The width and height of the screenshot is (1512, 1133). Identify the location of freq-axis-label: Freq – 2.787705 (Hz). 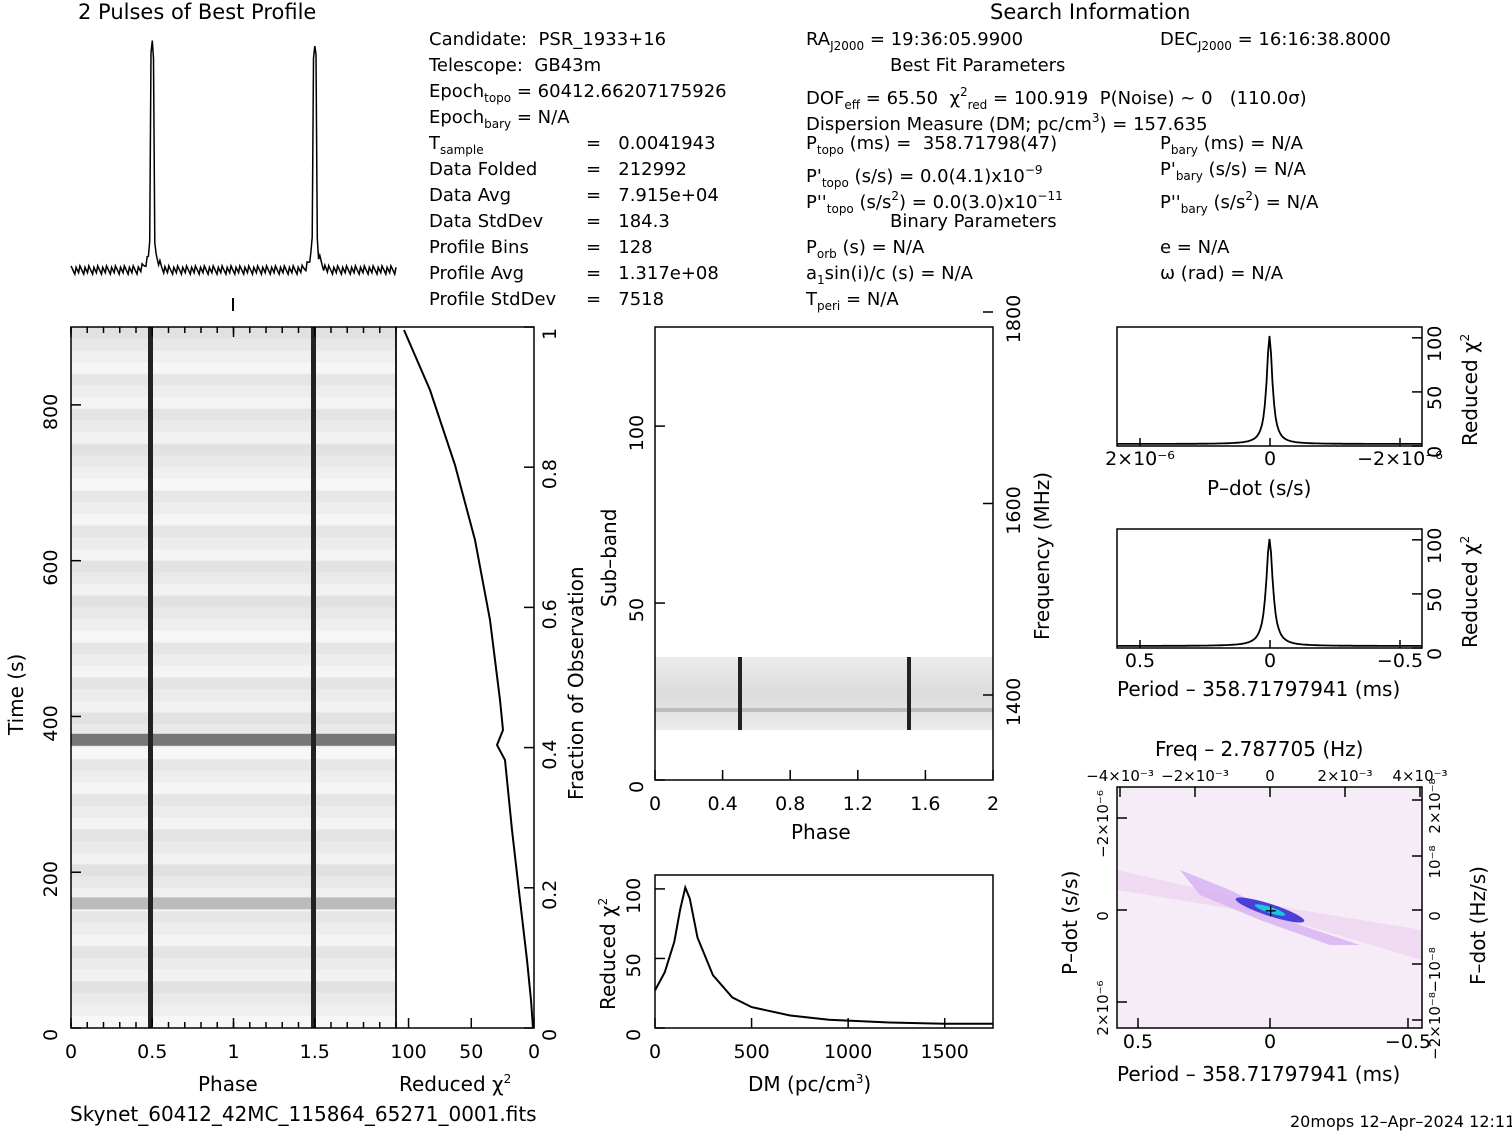
(1259, 749).